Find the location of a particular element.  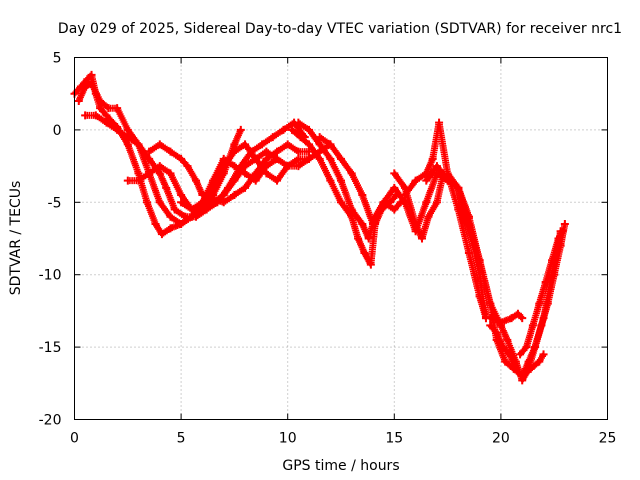

x-tick-label: 10 is located at coordinates (288, 439).